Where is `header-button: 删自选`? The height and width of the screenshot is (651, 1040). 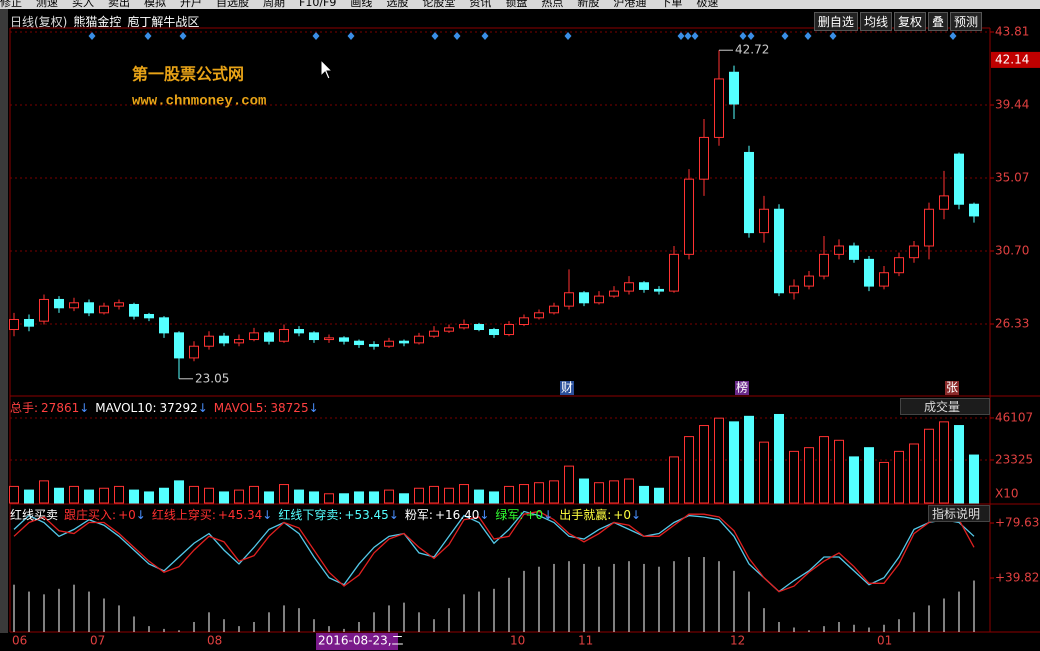 header-button: 删自选 is located at coordinates (835, 21).